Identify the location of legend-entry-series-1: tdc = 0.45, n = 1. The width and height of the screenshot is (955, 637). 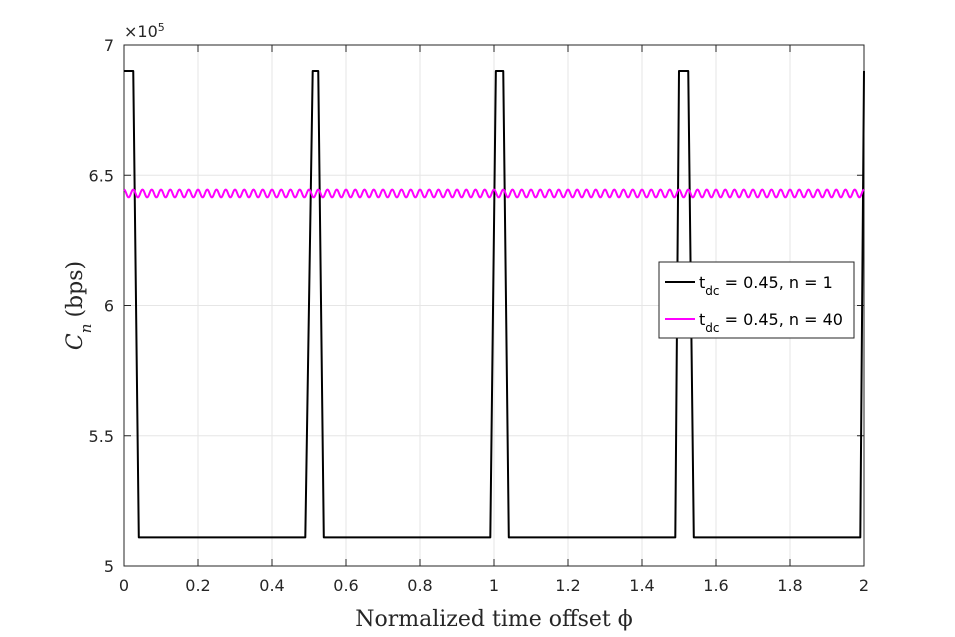
(766, 285).